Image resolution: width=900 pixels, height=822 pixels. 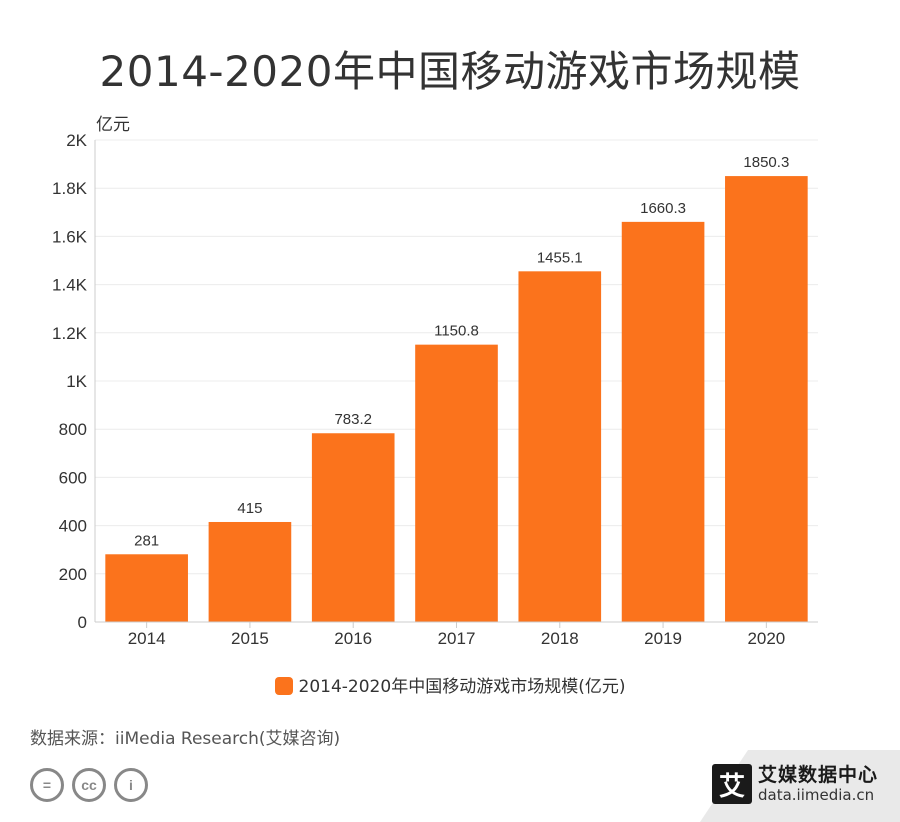 I want to click on legend: 2014-2020年中国移动游戏市场规模(亿元), so click(x=450, y=684).